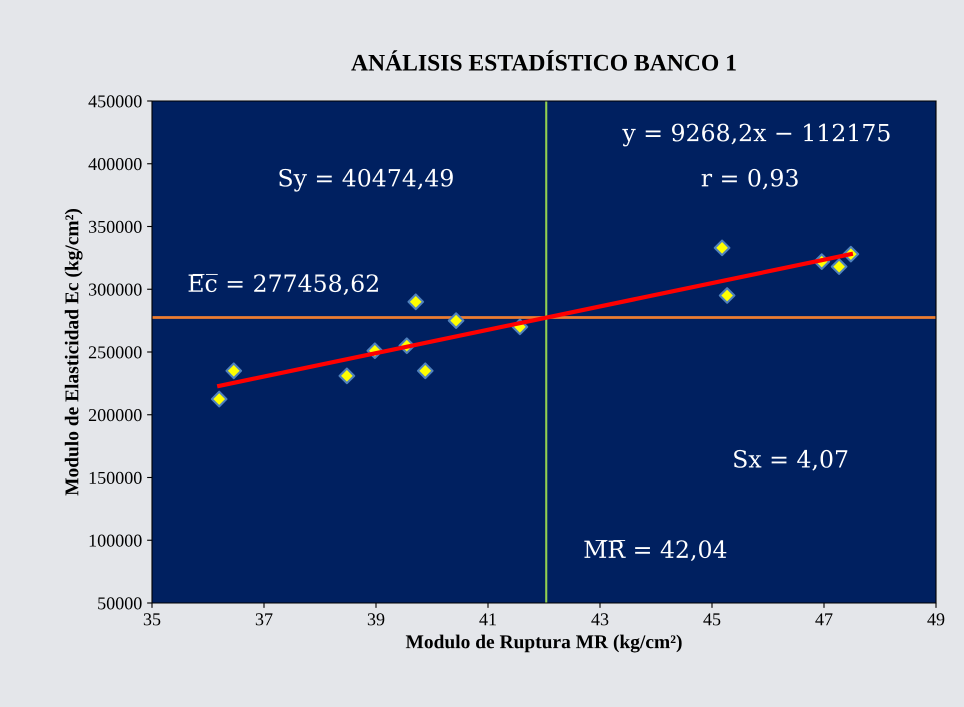 The image size is (964, 707). Describe the element at coordinates (116, 540) in the screenshot. I see `y-tick-label: 100000` at that location.